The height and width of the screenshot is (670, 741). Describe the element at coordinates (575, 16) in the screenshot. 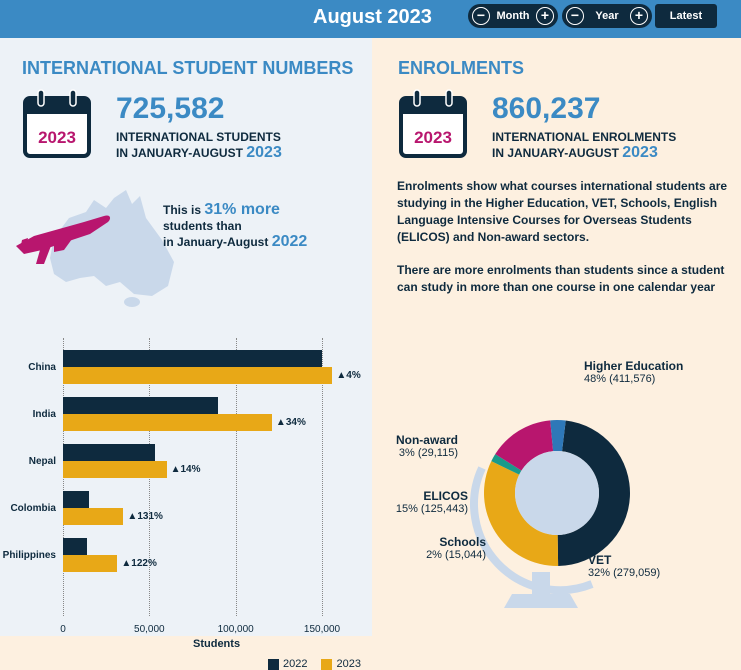

I see `year-prev-button: −` at that location.